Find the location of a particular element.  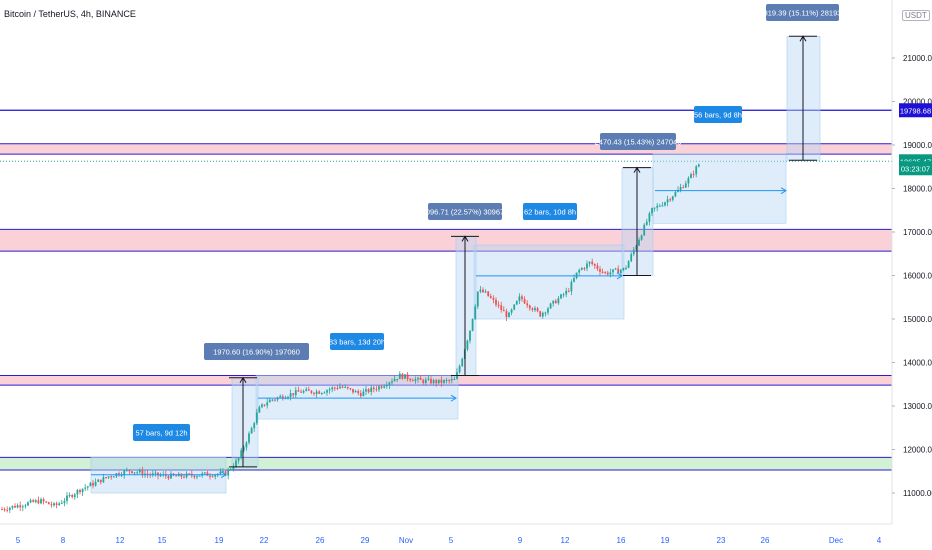

time-axis: 5 8 12 15 19 22 26 29 Nov 5 9 12 16 19 23 26 Dec 4 is located at coordinates (446, 534).